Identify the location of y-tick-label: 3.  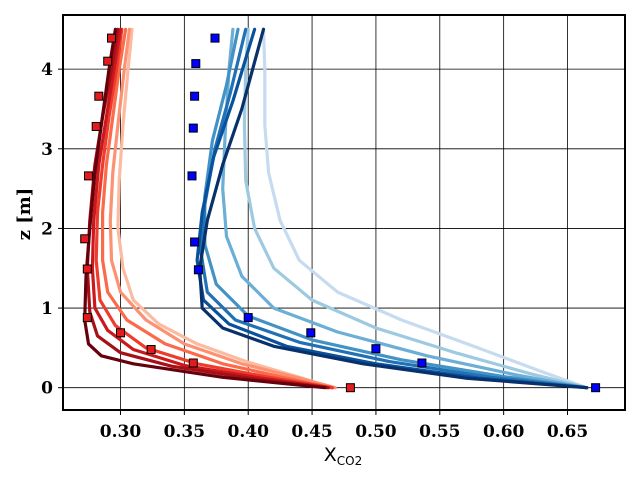
(47, 150).